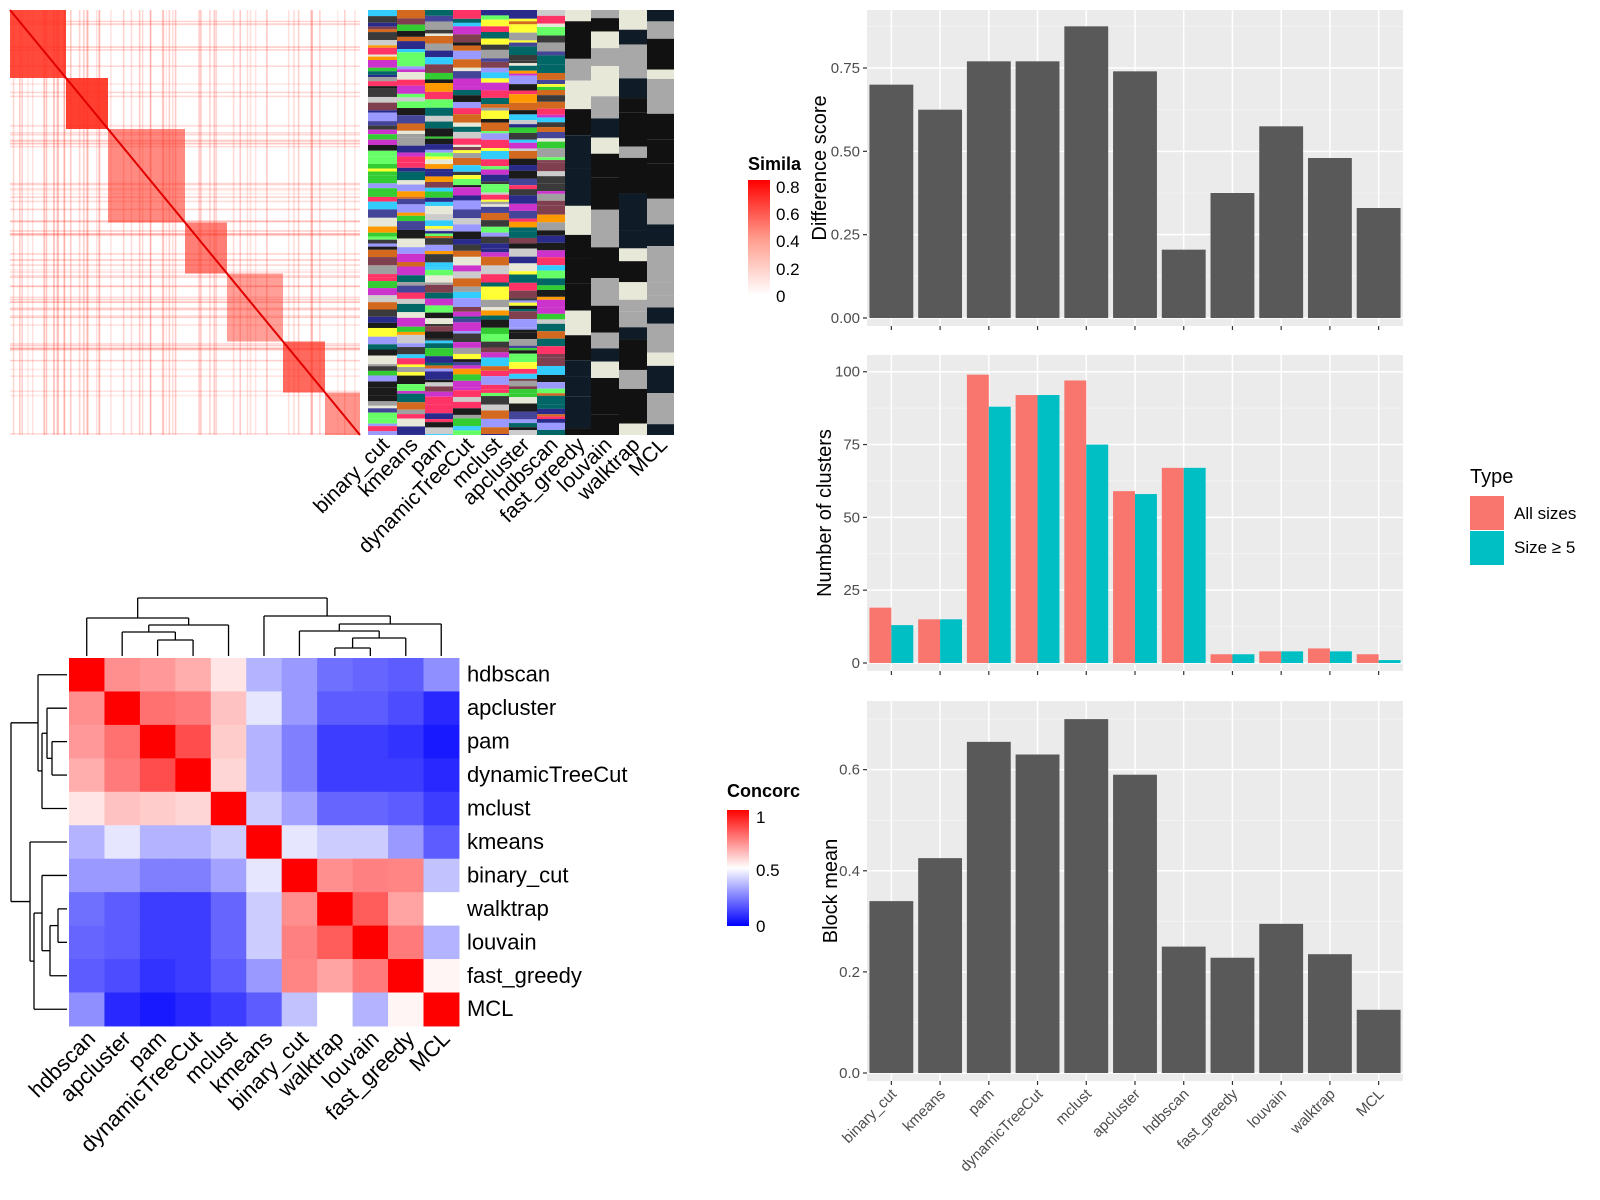 This screenshot has width=1600, height=1200. I want to click on similarity-heatmap, so click(185, 222).